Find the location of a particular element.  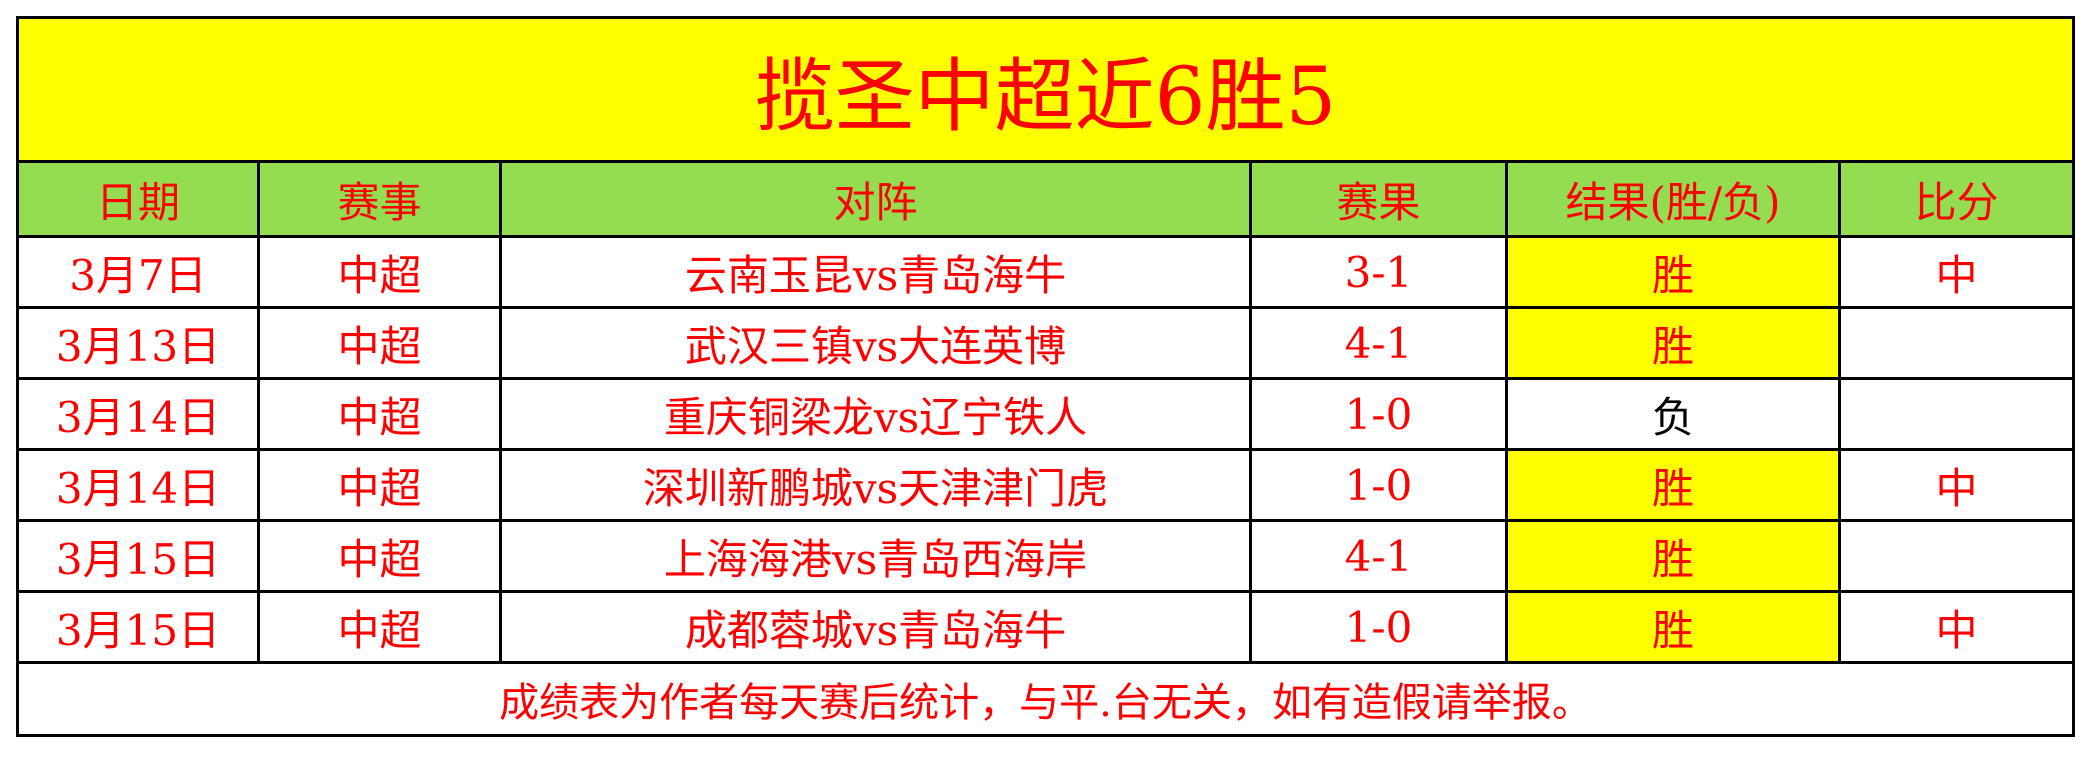

table-row: 3月15日 中超 上海海港vs青岛西海岸 4-1 胜 is located at coordinates (1046, 556).